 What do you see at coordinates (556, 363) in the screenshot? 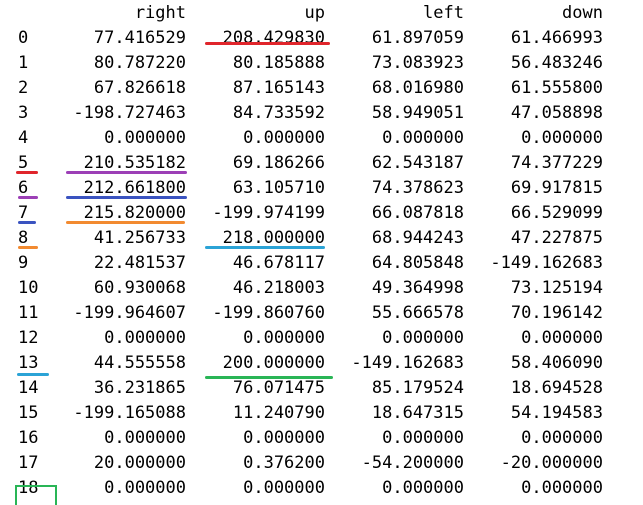
I see `cell-down: 58.406090` at bounding box center [556, 363].